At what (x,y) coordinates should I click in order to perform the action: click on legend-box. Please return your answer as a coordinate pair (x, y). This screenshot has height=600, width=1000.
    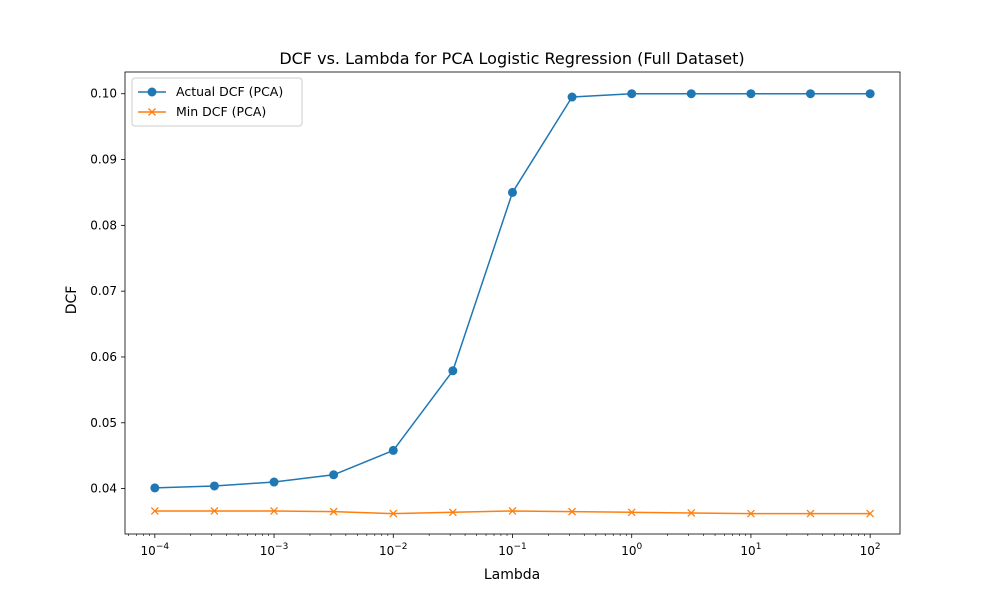
    Looking at the image, I should click on (217, 102).